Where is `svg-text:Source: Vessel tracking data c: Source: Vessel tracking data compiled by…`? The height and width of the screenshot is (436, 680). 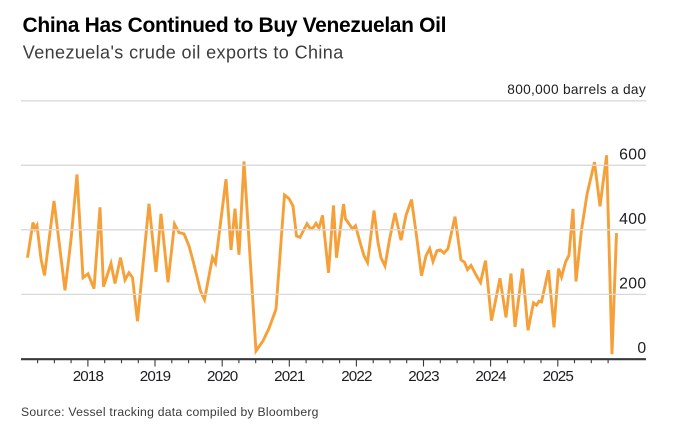
svg-text:Source: Vessel tracking data c: Source: Vessel tracking data compiled by… is located at coordinates (170, 412).